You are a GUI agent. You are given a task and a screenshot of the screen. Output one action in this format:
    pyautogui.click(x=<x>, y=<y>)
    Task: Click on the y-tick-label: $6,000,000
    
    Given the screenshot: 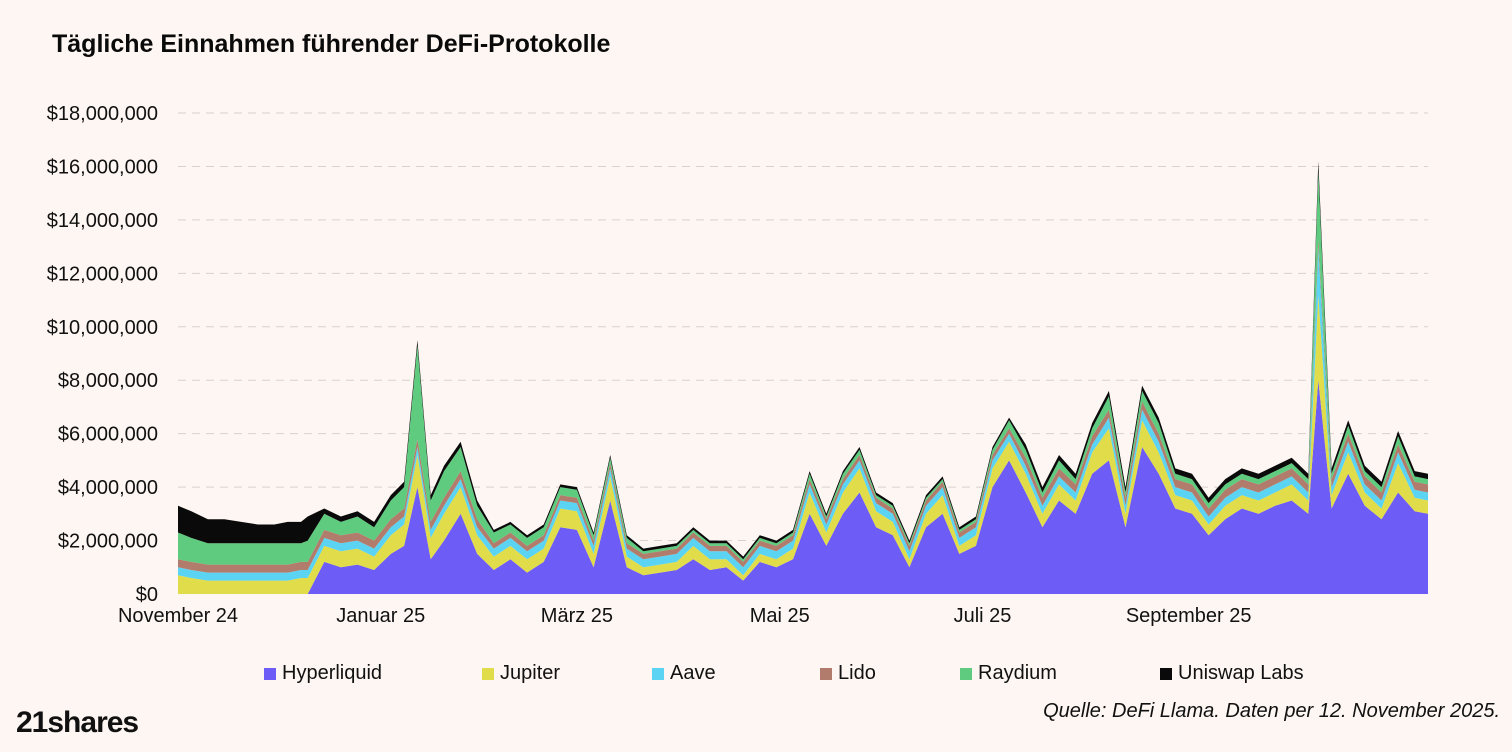 What is the action you would take?
    pyautogui.click(x=108, y=435)
    